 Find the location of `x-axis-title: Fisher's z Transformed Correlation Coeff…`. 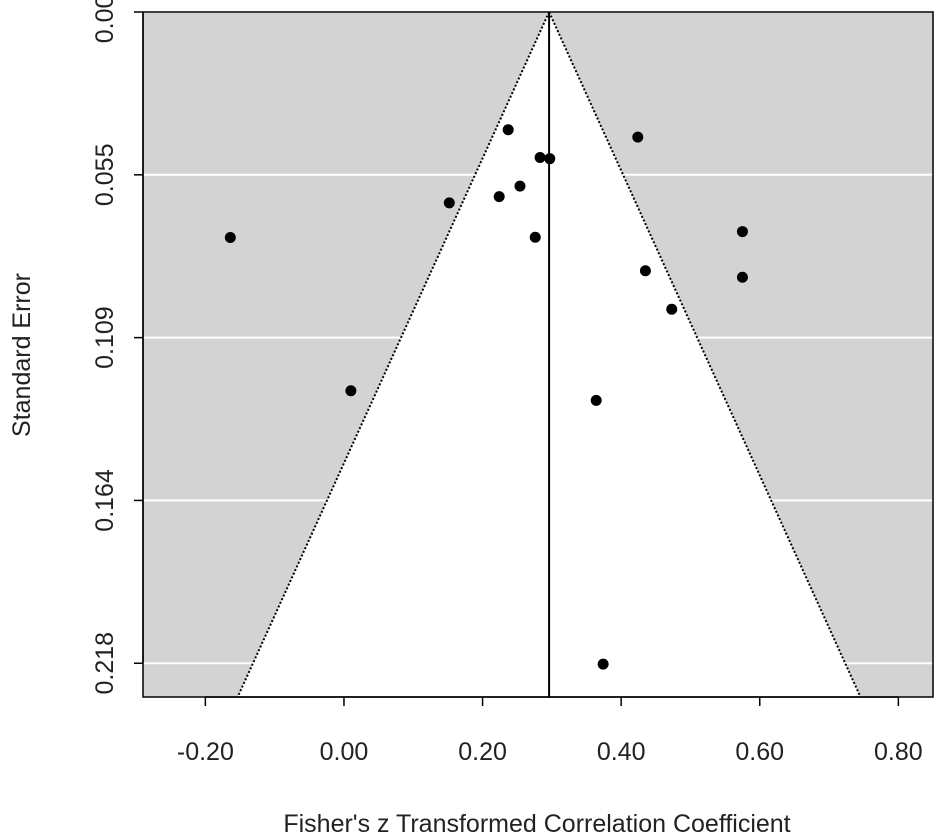

x-axis-title: Fisher's z Transformed Correlation Coeff… is located at coordinates (536, 824).